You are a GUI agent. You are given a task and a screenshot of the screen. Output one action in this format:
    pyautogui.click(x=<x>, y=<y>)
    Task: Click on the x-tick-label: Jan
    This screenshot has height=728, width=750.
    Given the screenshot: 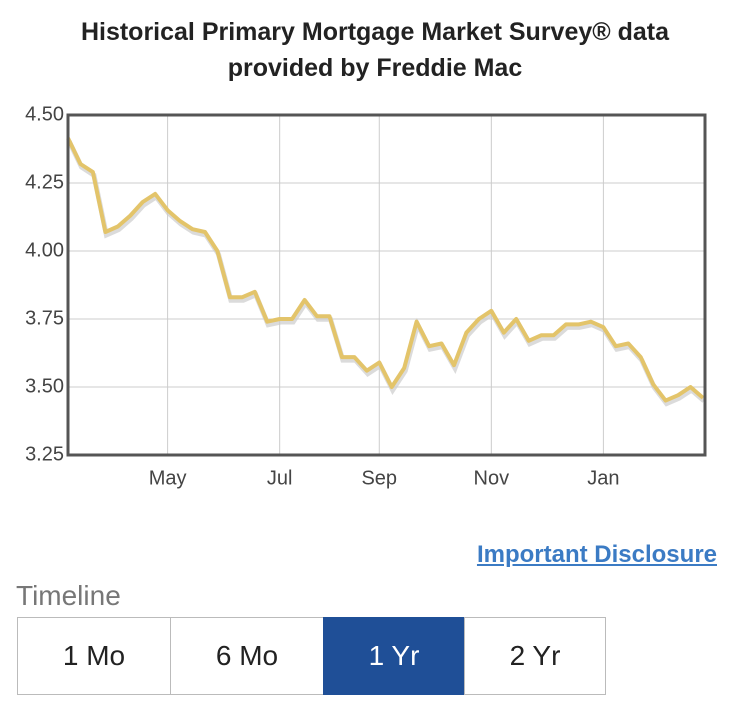 What is the action you would take?
    pyautogui.click(x=603, y=478)
    